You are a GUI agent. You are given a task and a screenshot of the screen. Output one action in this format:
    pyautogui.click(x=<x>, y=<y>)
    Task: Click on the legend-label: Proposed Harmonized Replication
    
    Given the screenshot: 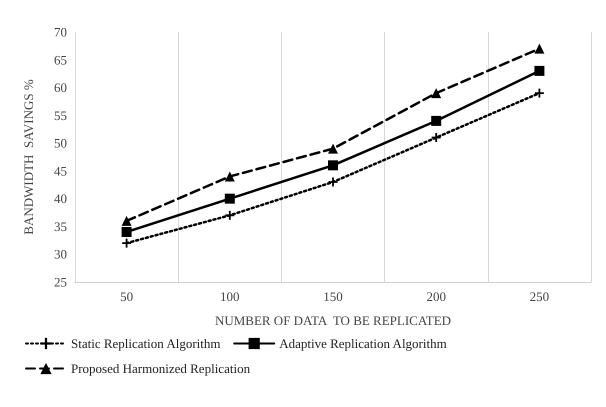 What is the action you would take?
    pyautogui.click(x=161, y=368)
    